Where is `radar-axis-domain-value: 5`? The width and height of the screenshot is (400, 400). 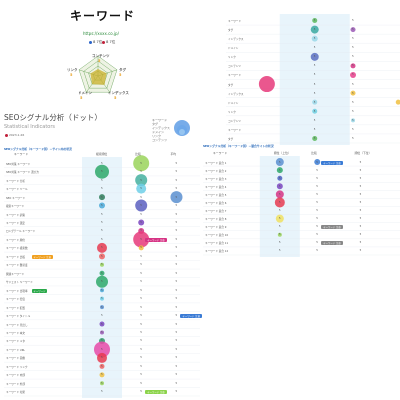
radar-axis-domain-value: 5 is located at coordinates (81, 98).